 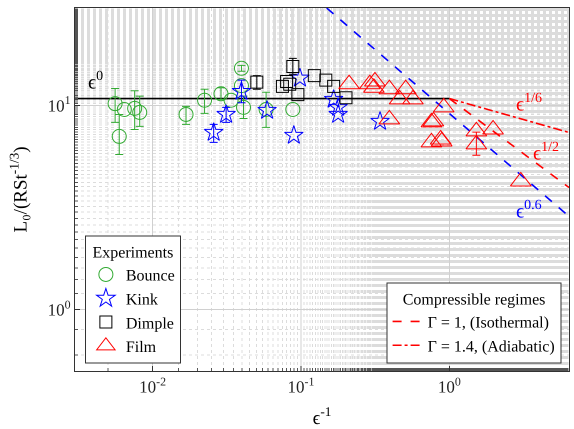 I want to click on x-tick-label: 10$^{-1}$, so click(x=301, y=385).